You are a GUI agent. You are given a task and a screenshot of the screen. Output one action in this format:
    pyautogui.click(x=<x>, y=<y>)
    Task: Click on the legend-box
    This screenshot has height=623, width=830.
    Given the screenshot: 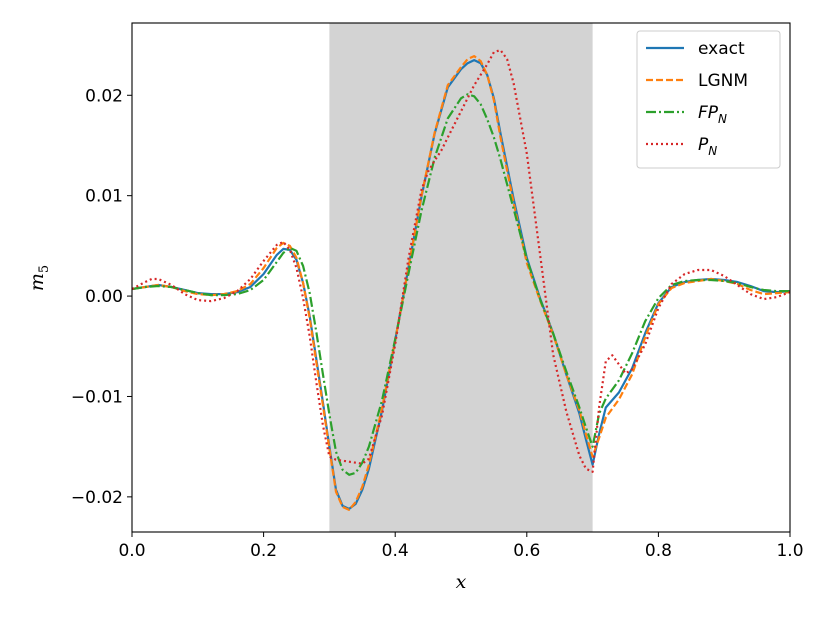 What is the action you would take?
    pyautogui.click(x=708, y=99)
    